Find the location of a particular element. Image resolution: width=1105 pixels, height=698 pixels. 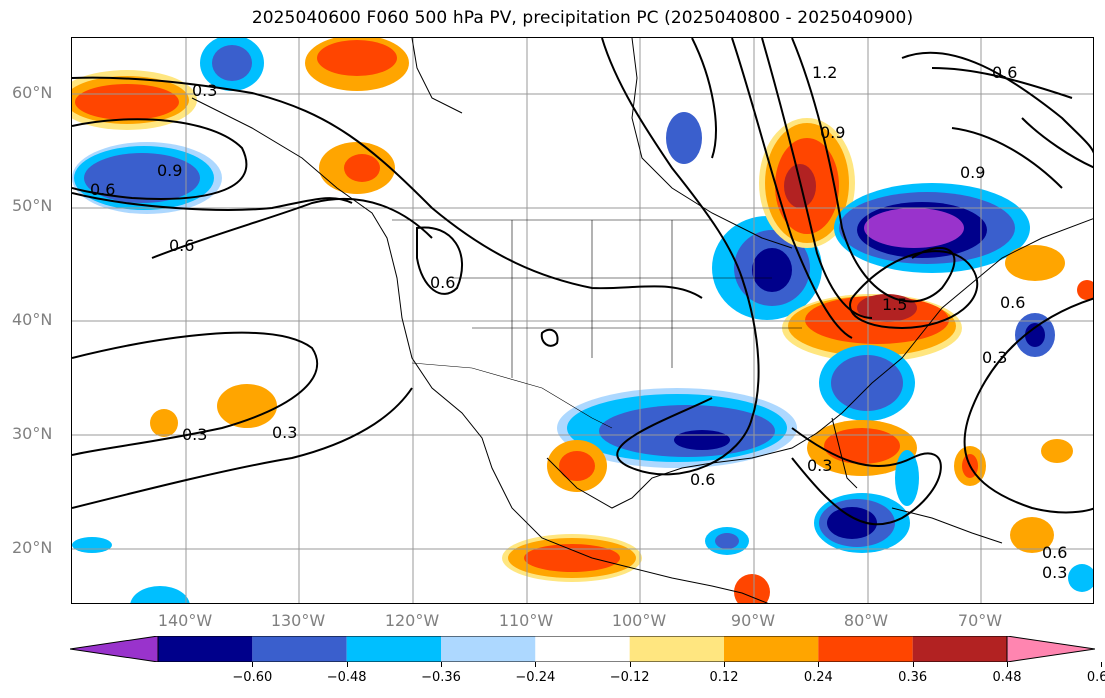

contour-label: 1.5 is located at coordinates (894, 304).